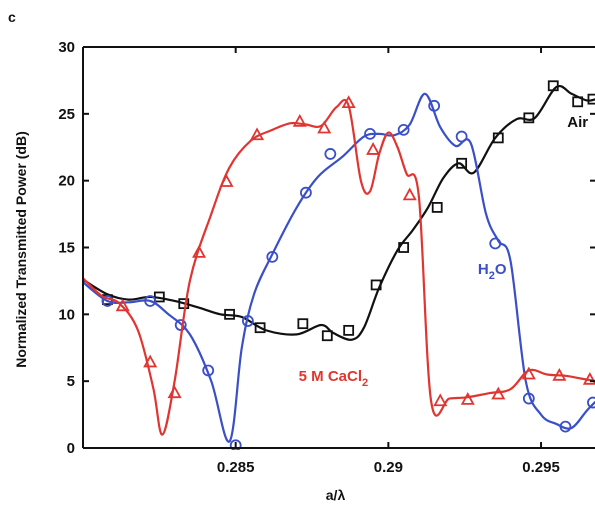  I want to click on x-tick-label: 0.285, so click(236, 467).